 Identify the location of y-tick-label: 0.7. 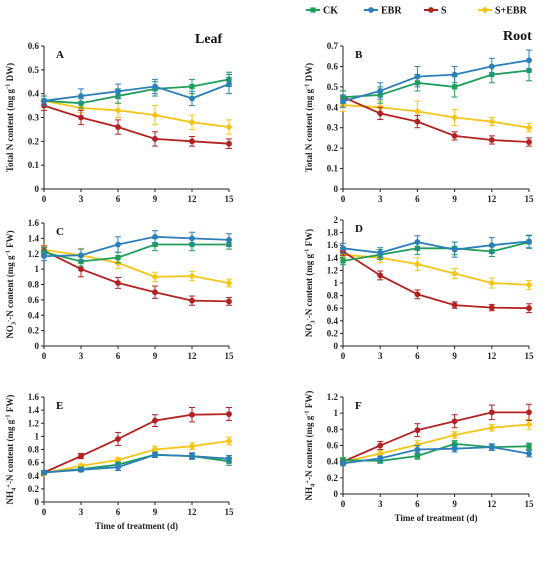
(333, 46).